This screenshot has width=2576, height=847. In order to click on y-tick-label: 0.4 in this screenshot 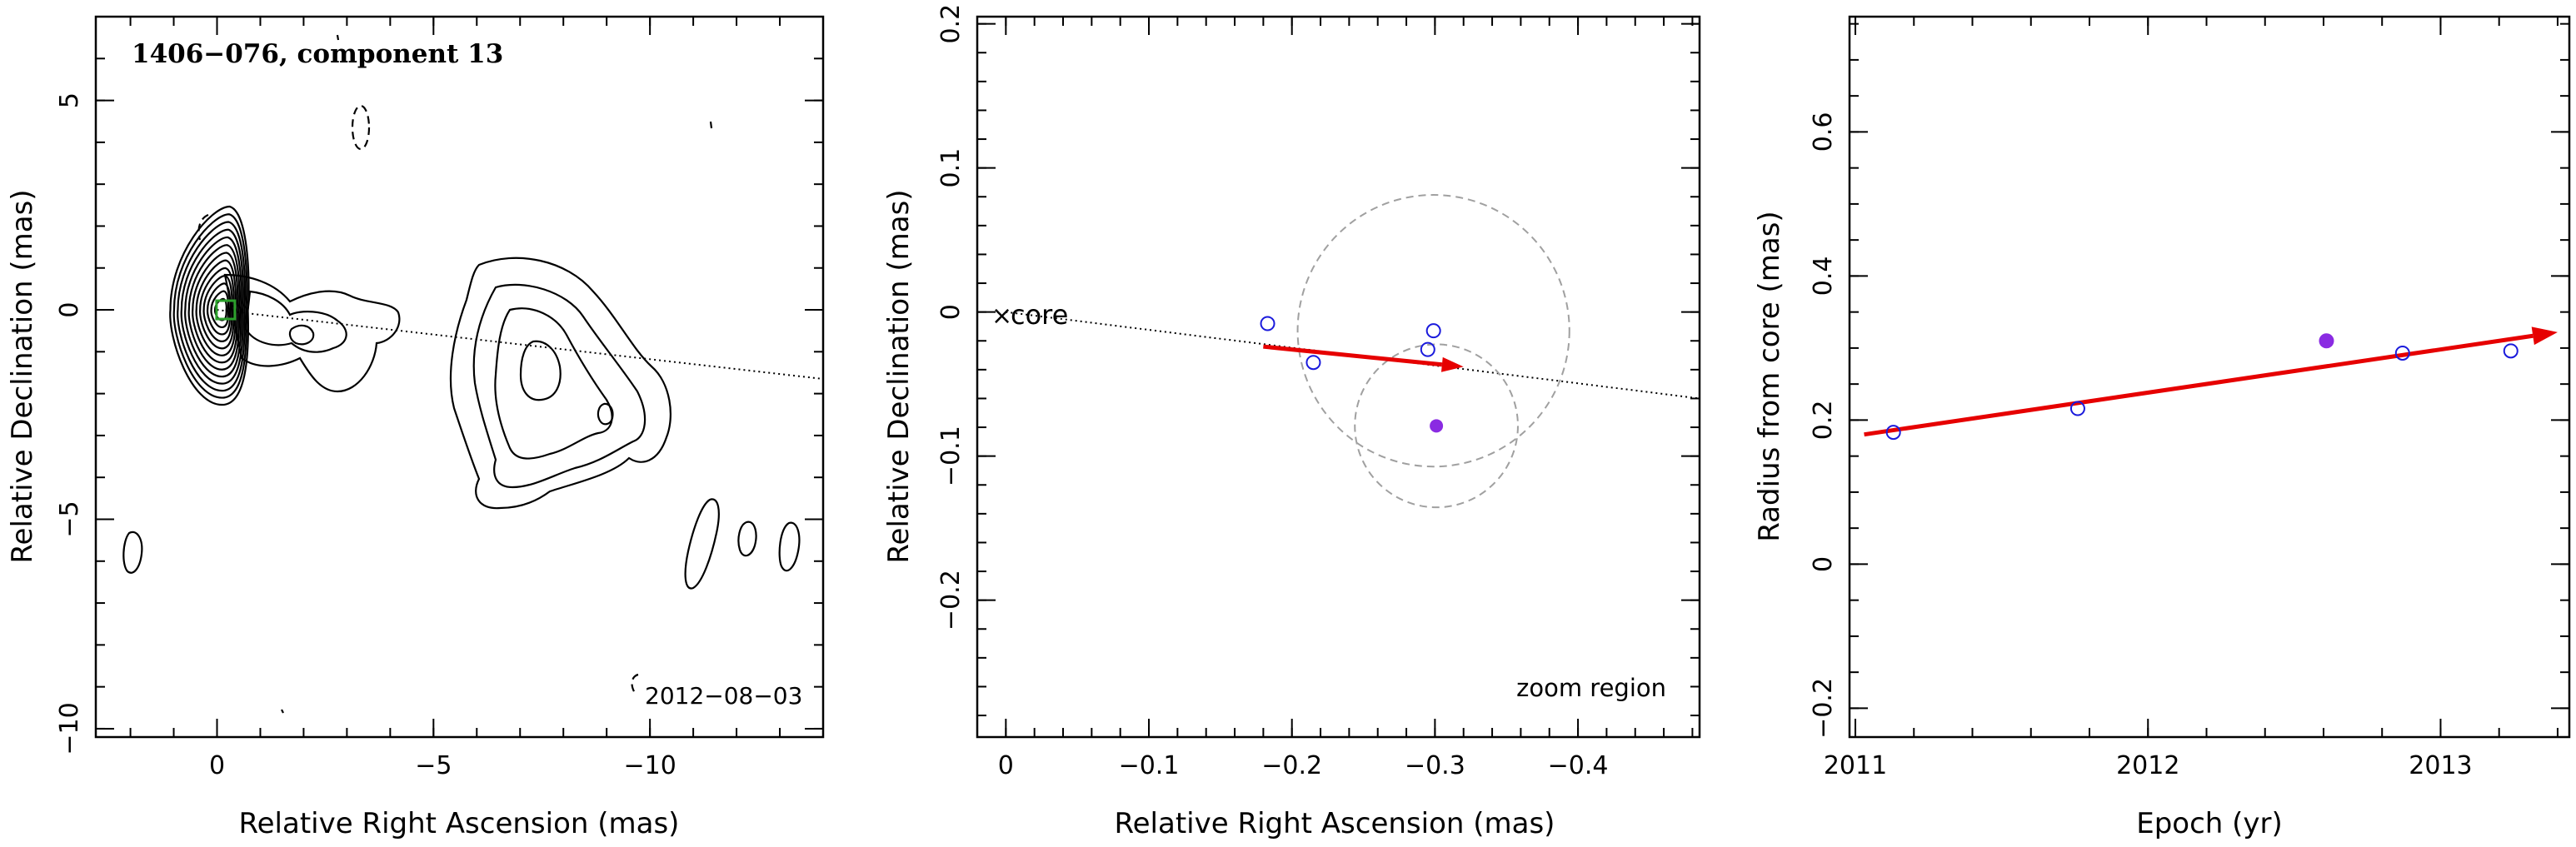, I will do `click(1823, 276)`.